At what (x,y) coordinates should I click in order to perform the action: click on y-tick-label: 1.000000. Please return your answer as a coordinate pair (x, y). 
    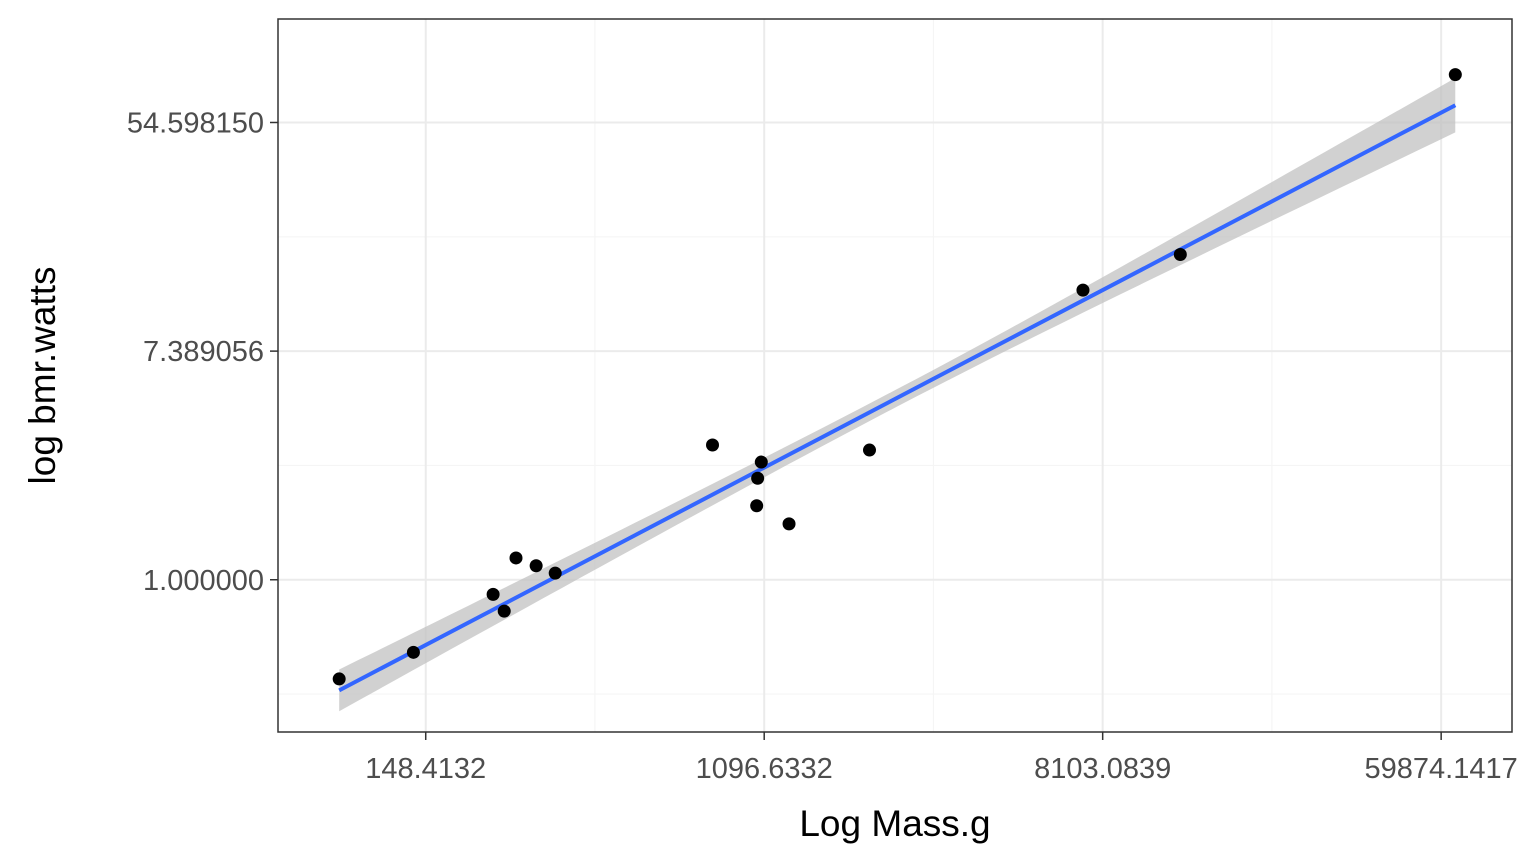
    Looking at the image, I should click on (203, 581).